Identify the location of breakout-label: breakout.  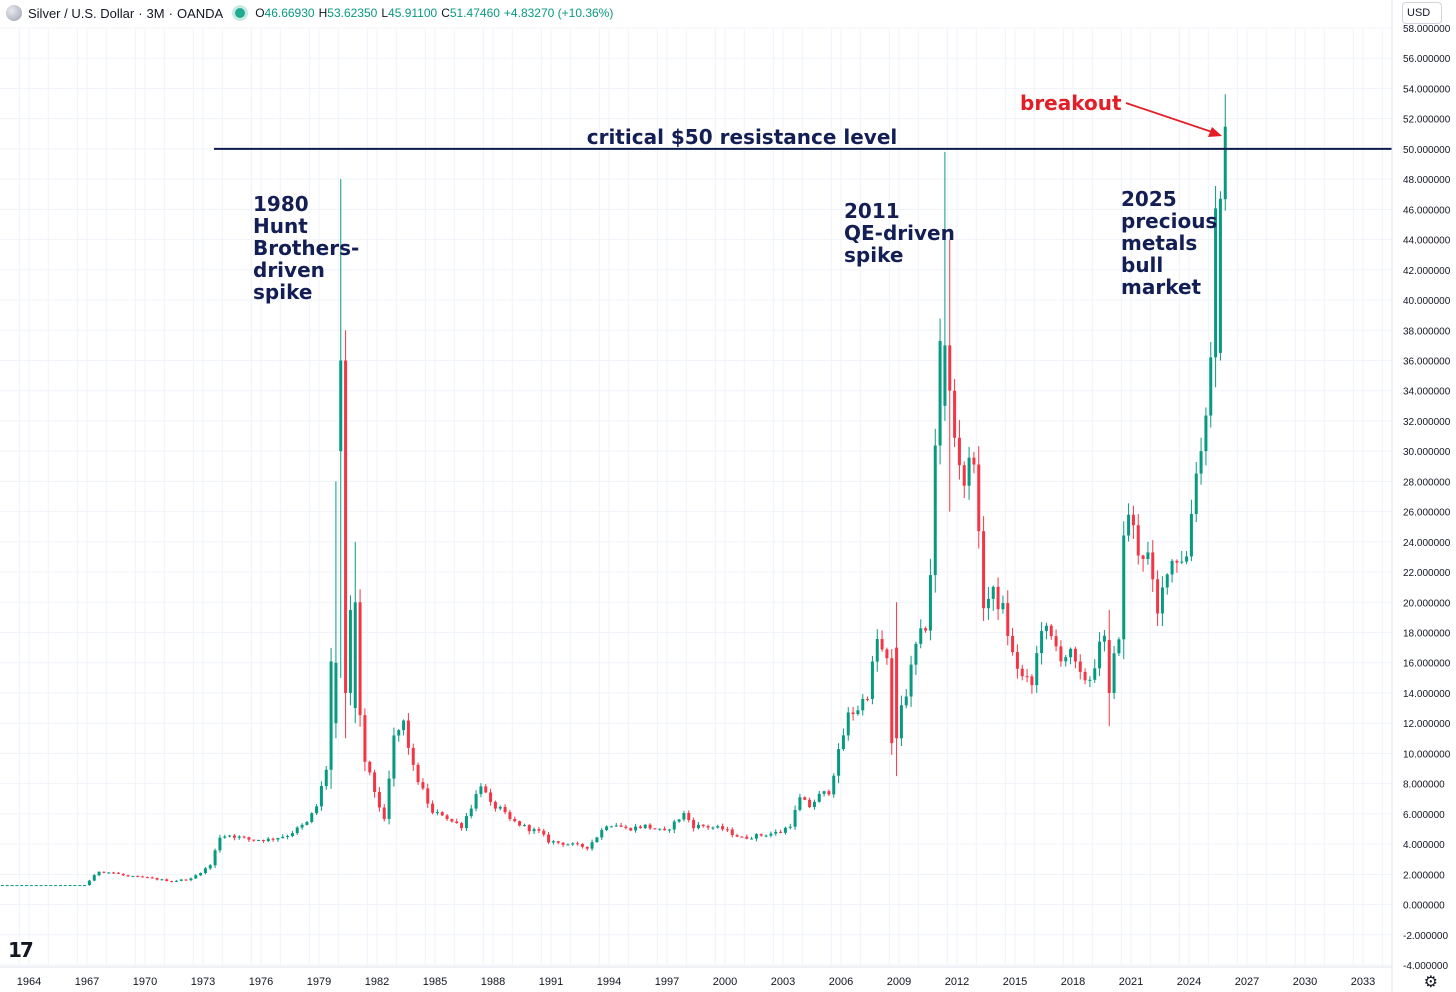
(1071, 103).